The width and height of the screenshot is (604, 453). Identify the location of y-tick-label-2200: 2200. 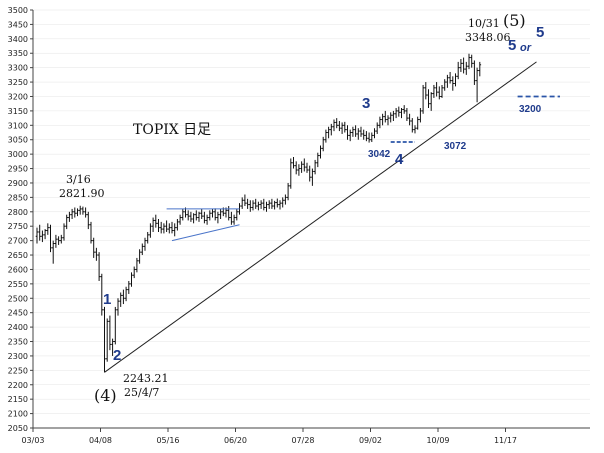
(18, 385).